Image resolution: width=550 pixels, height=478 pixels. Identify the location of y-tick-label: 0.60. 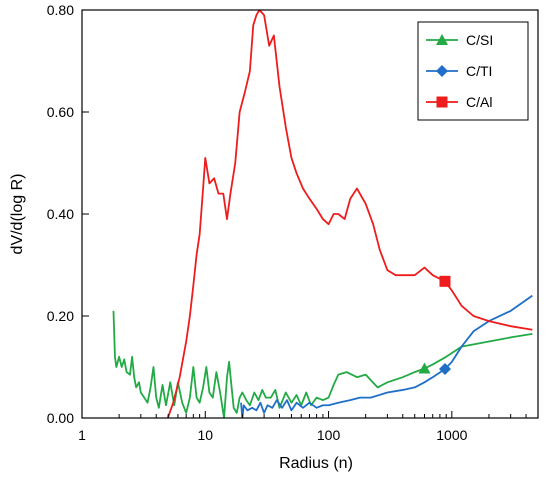
(60, 112).